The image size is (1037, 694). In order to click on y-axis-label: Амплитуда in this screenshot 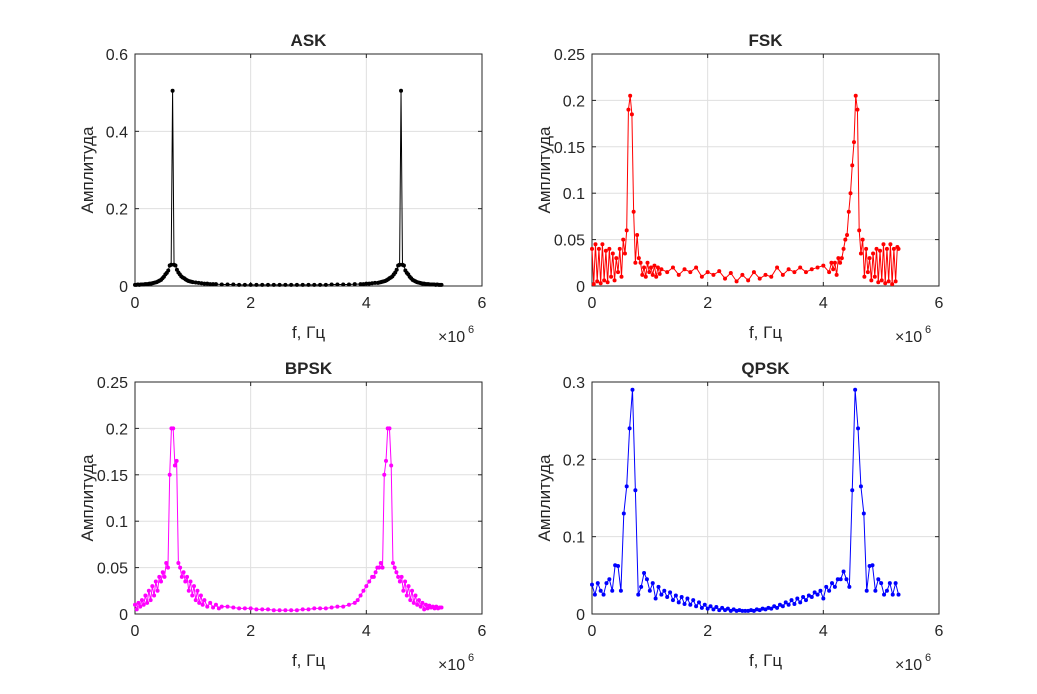, I will do `click(87, 169)`.